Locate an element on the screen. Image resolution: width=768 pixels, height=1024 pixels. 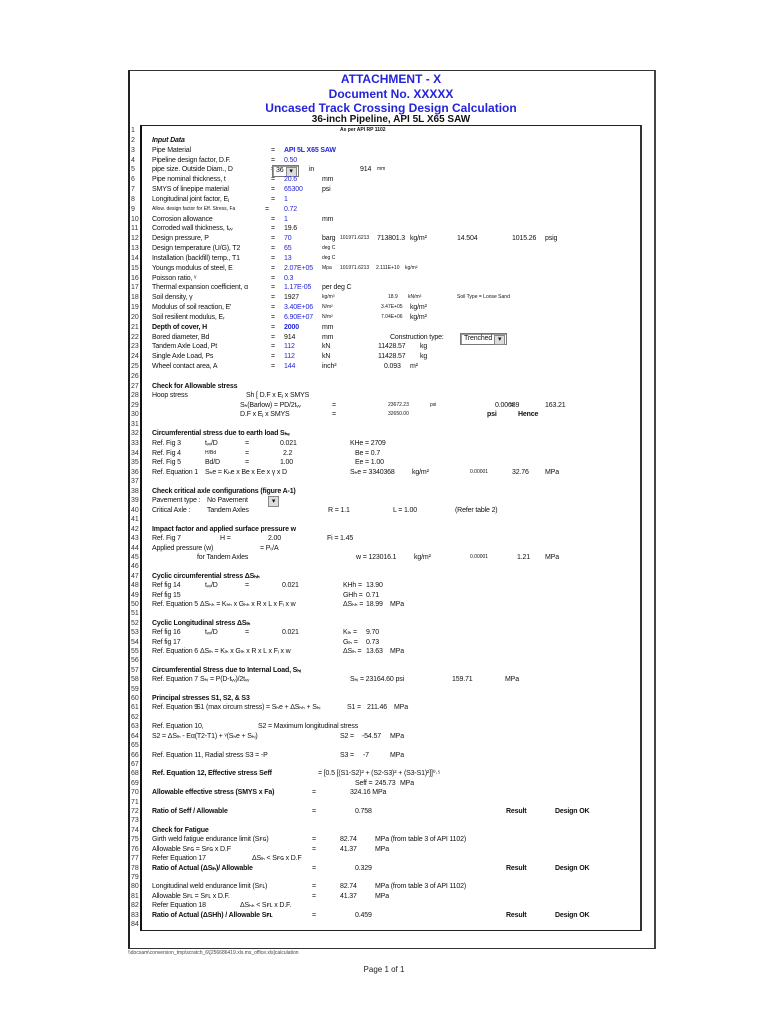
cell-r34-0: Ref. Fig 4 is located at coordinates (166, 453).